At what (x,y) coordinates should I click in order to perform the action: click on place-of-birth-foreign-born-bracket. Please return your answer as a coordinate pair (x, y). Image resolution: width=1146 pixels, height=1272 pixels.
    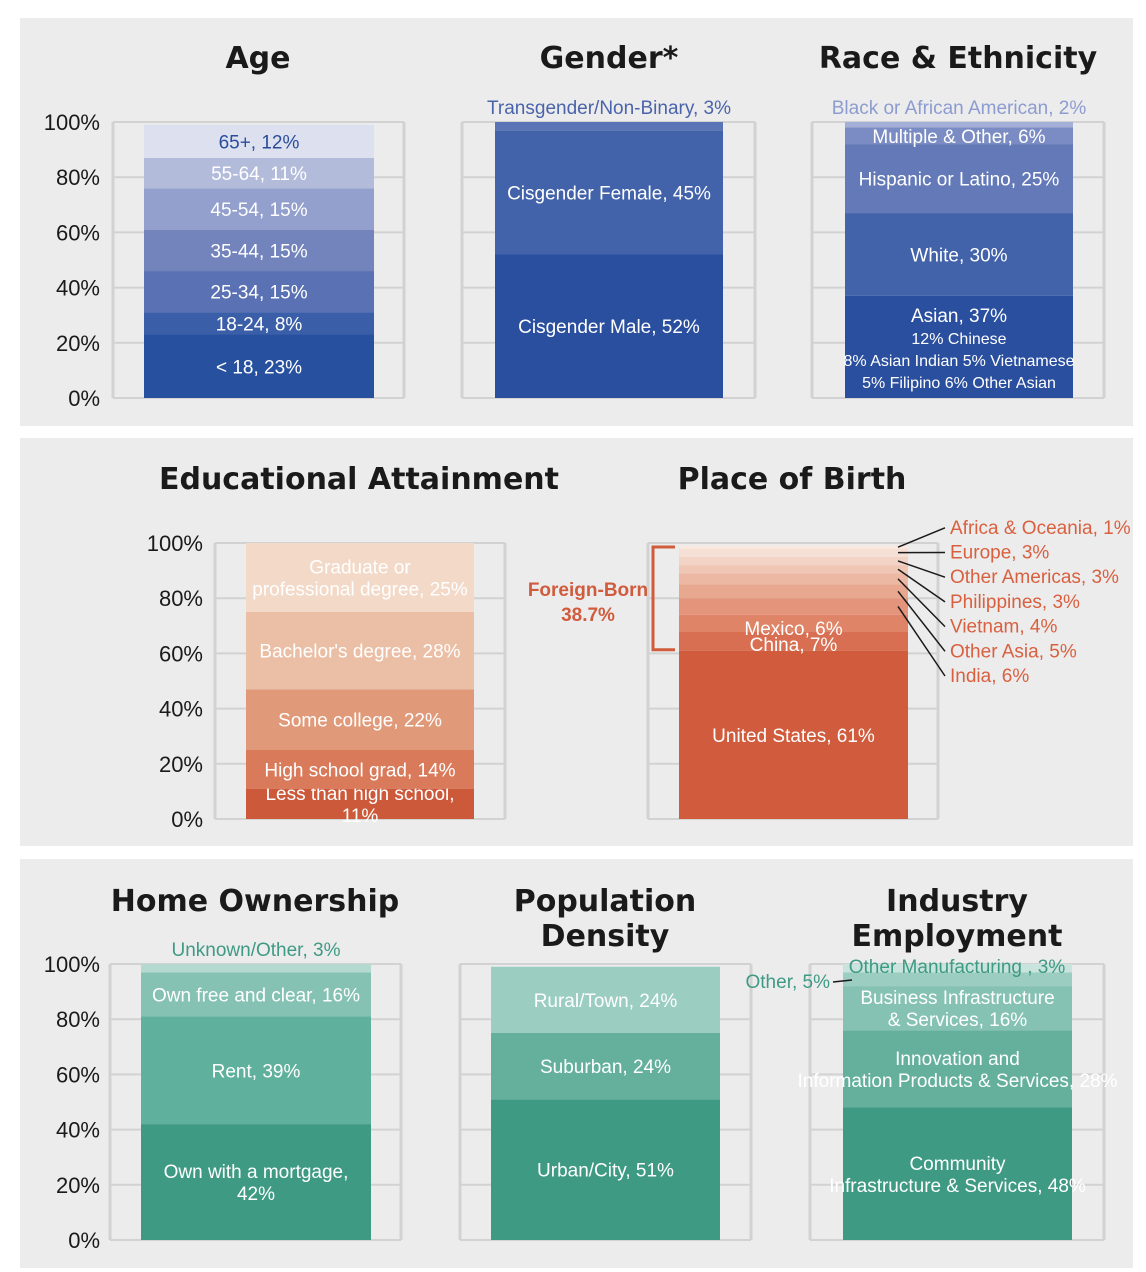
    Looking at the image, I should click on (663, 598).